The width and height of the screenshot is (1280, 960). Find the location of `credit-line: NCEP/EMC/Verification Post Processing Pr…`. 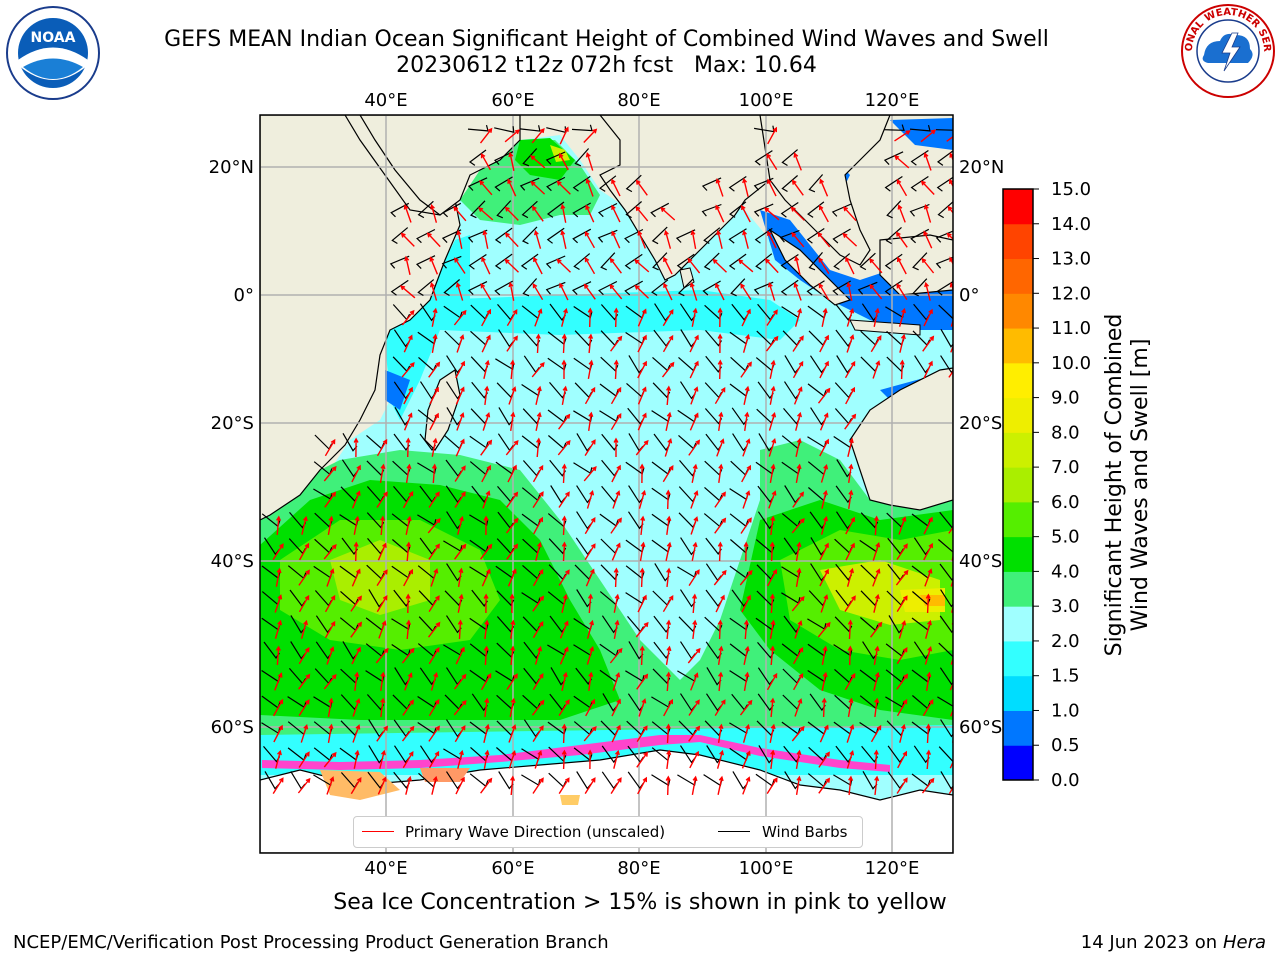

credit-line: NCEP/EMC/Verification Post Processing Pr… is located at coordinates (311, 942).